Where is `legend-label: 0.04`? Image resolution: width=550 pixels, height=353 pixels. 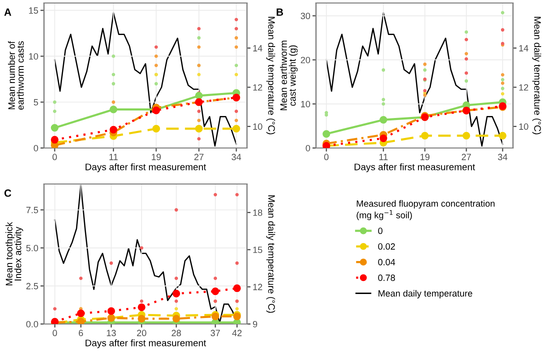 legend-label: 0.04 is located at coordinates (387, 262).